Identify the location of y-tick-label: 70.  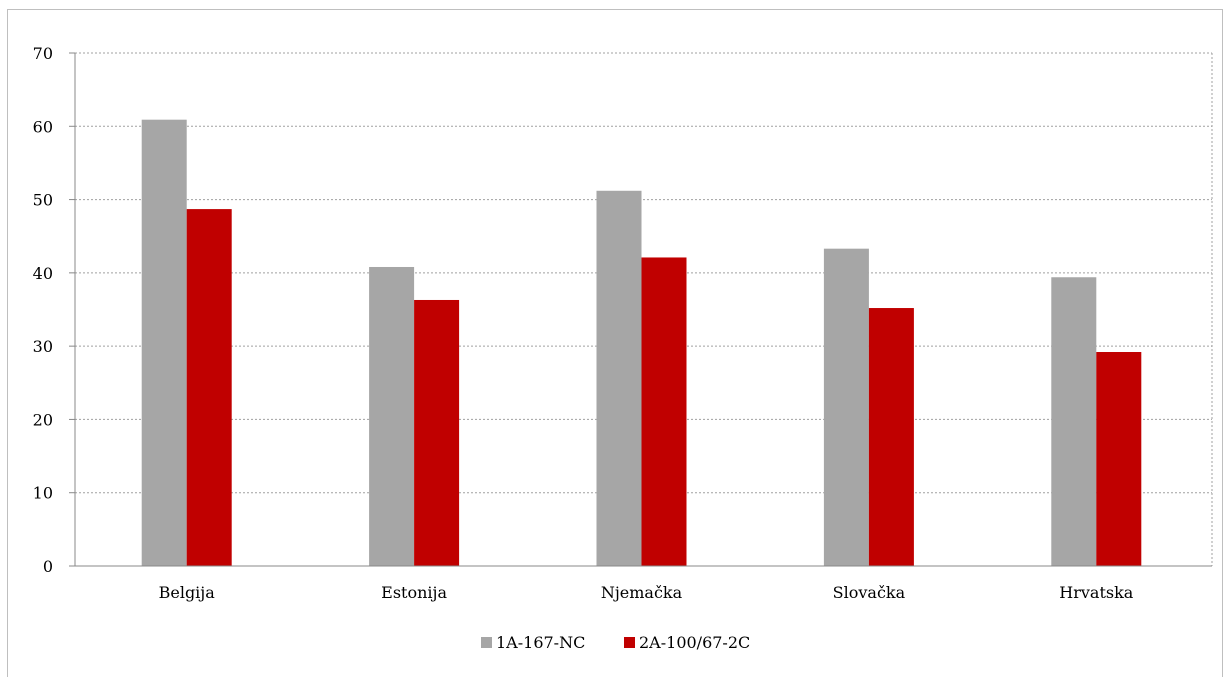
(43, 53).